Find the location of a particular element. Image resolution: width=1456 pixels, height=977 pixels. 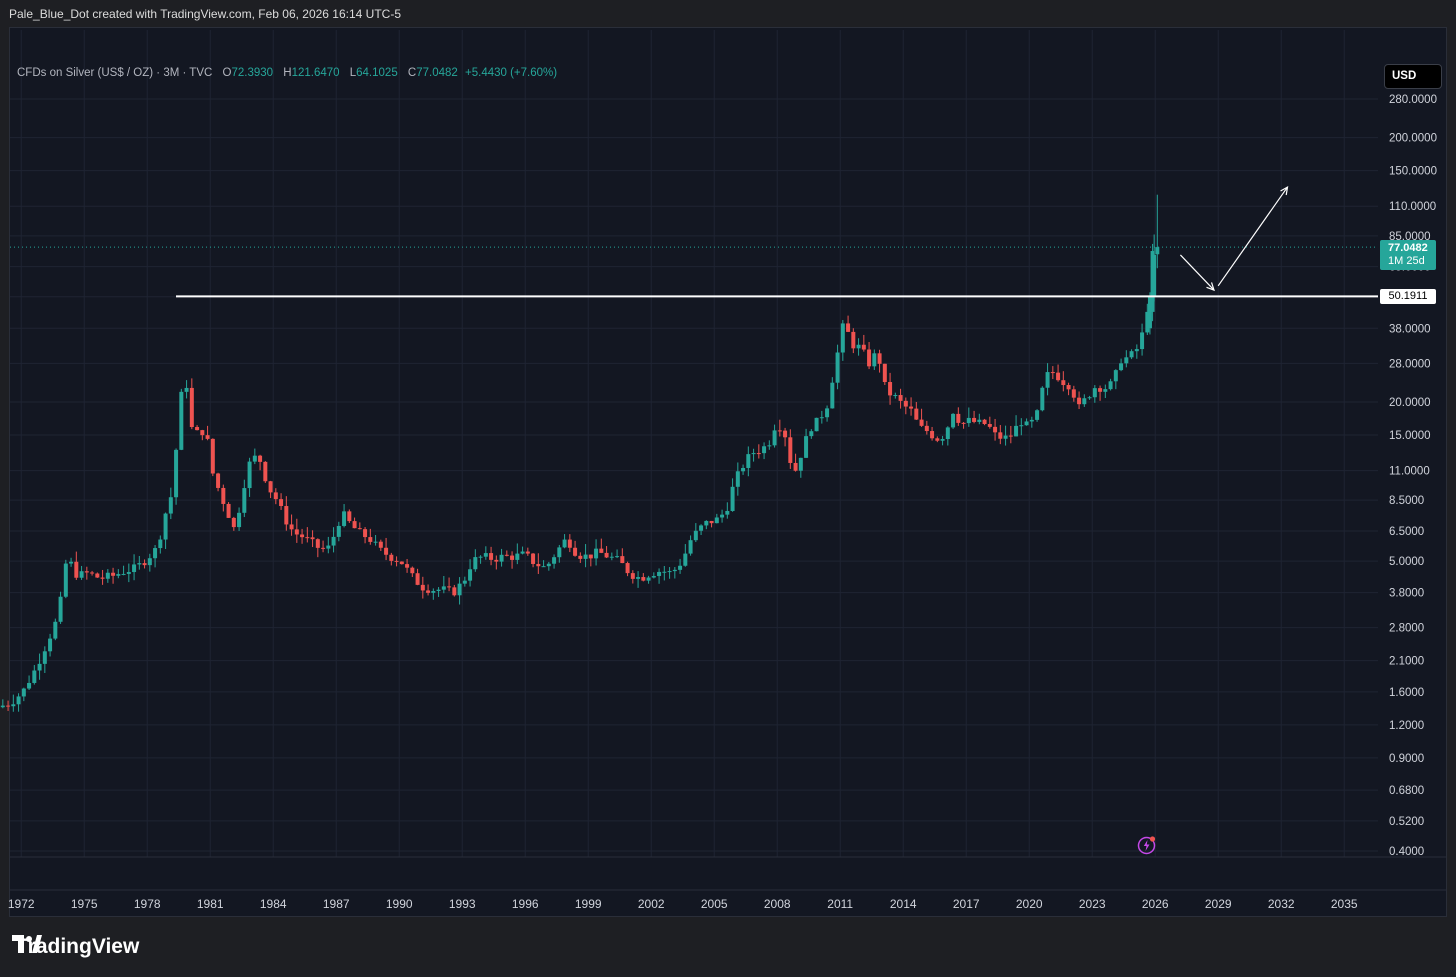

open-value: 72.3930 is located at coordinates (252, 73).